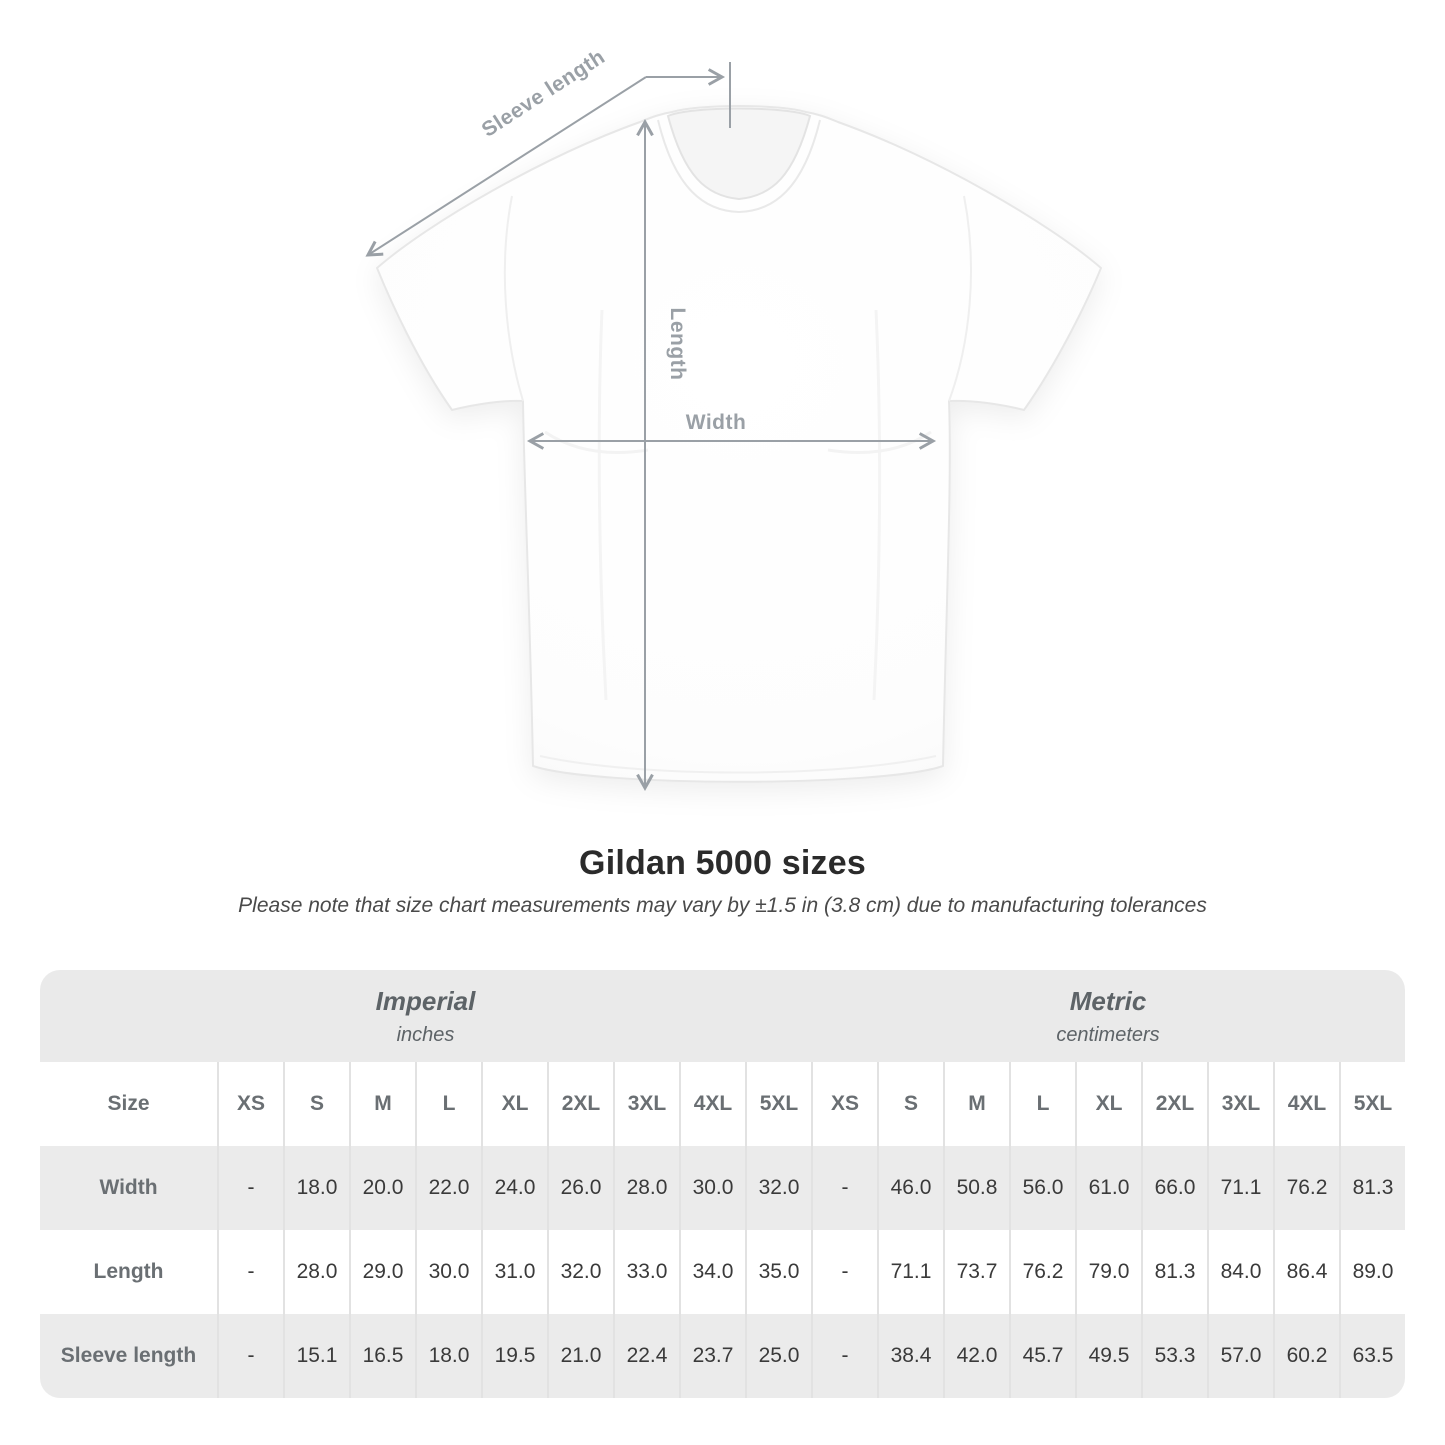 The height and width of the screenshot is (1445, 1445). I want to click on value-cell: 38.4, so click(910, 1356).